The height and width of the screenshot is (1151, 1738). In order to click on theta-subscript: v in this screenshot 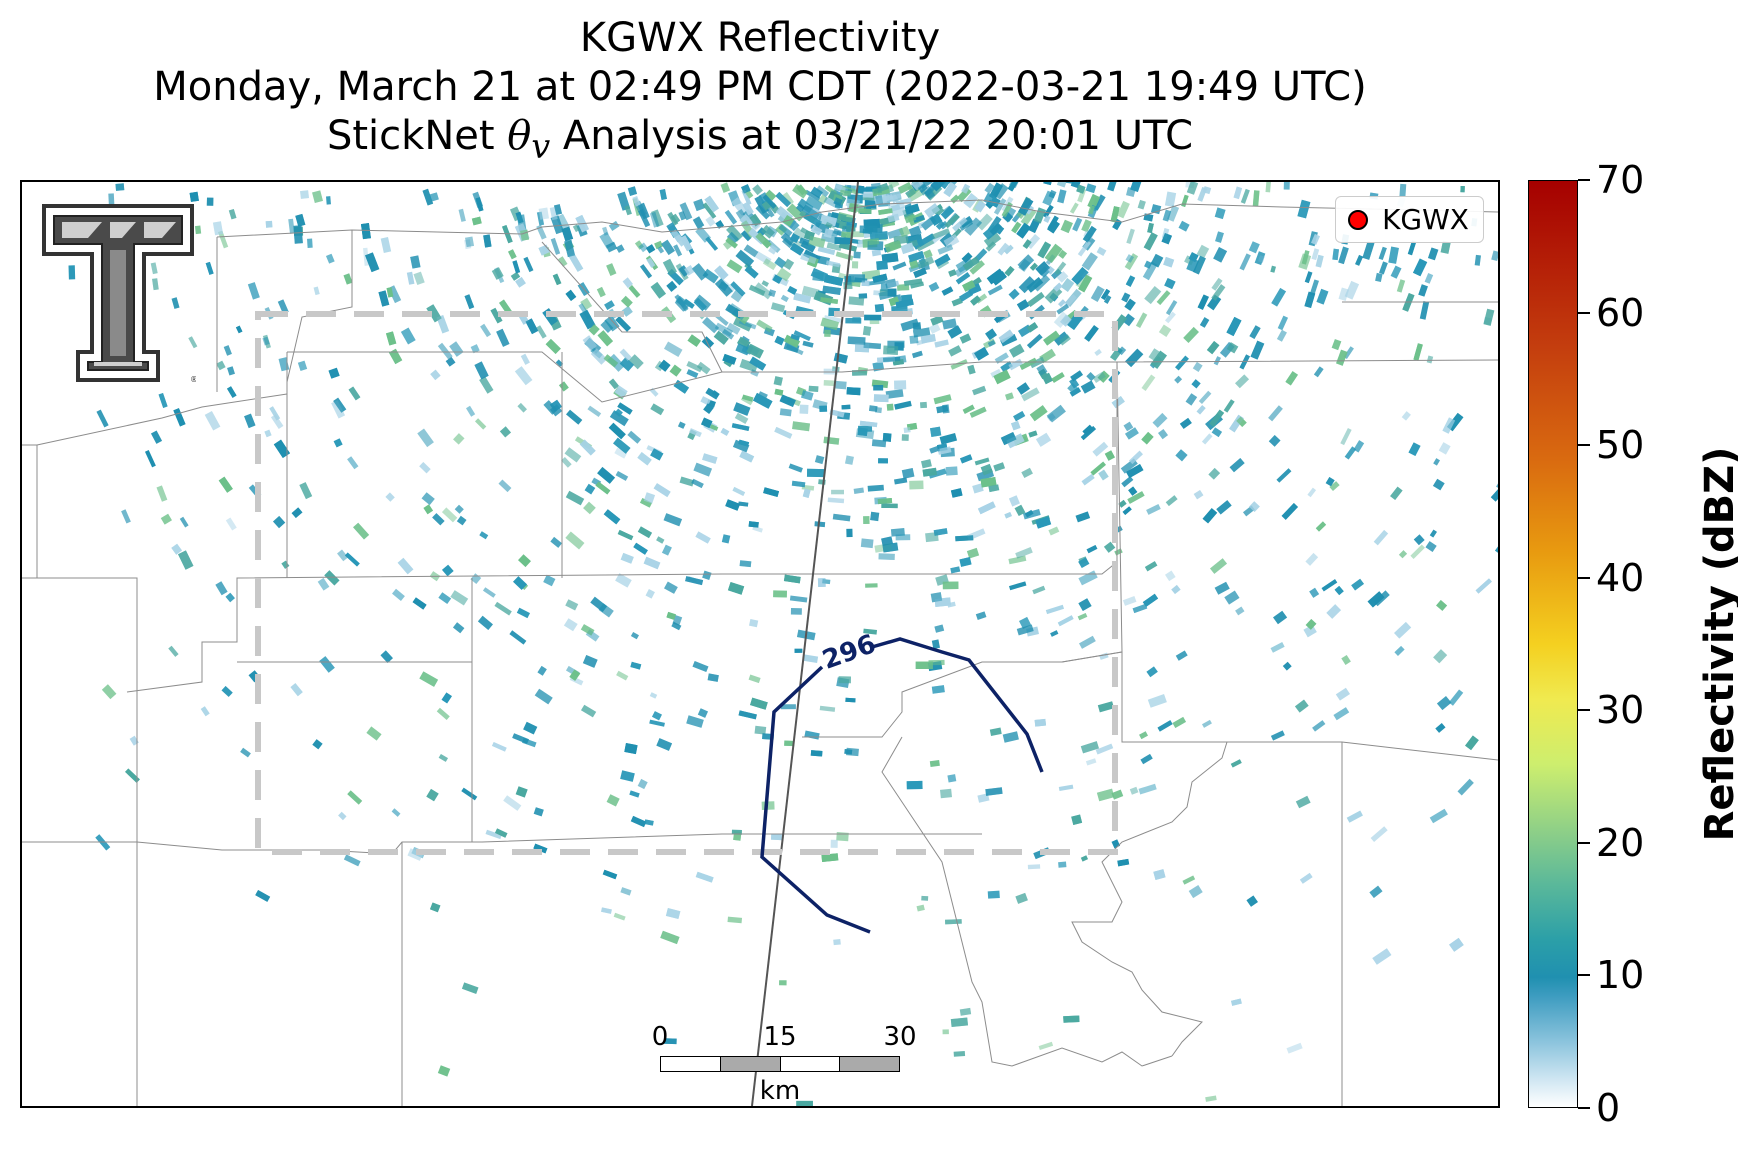, I will do `click(541, 146)`.